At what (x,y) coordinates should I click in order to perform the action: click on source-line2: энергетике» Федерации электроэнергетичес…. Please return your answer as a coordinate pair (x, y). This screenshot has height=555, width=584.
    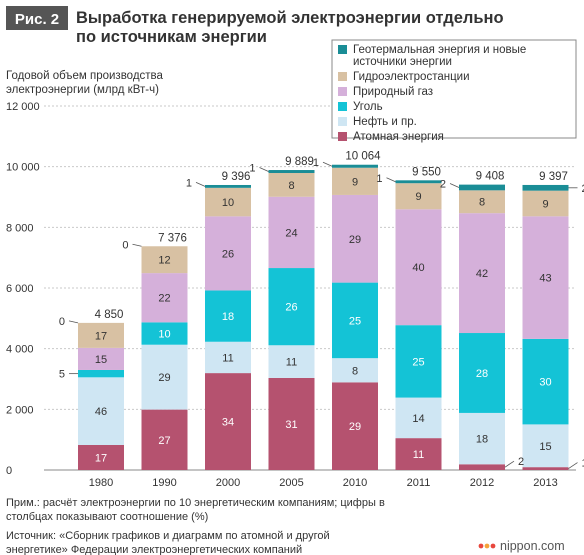
    Looking at the image, I should click on (154, 549).